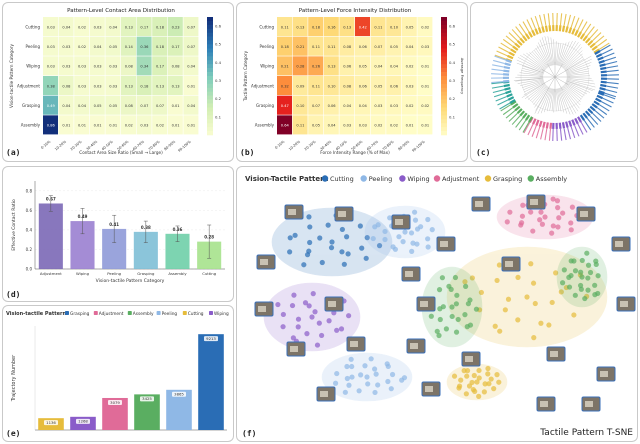 This screenshot has height=444, width=640. Describe the element at coordinates (218, 80) in the screenshot. I see `colorbar-tick: 0.3` at that location.